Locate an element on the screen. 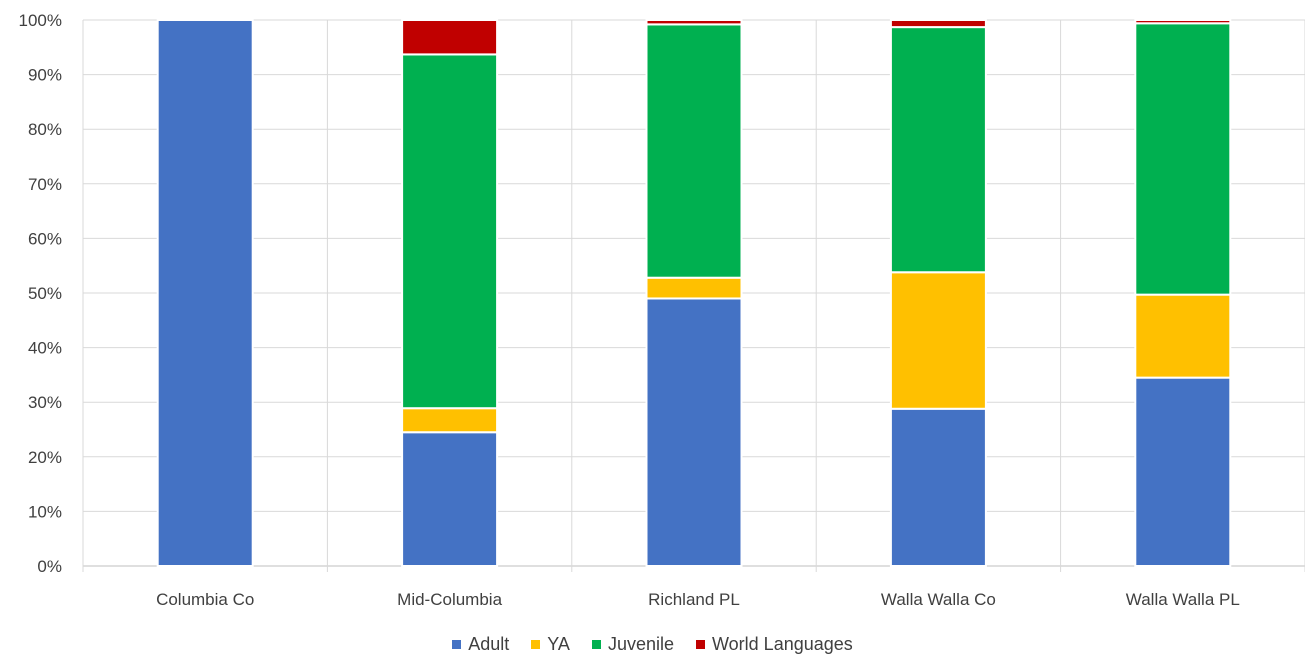 The width and height of the screenshot is (1305, 662). y-tick-label: 60% is located at coordinates (45, 238).